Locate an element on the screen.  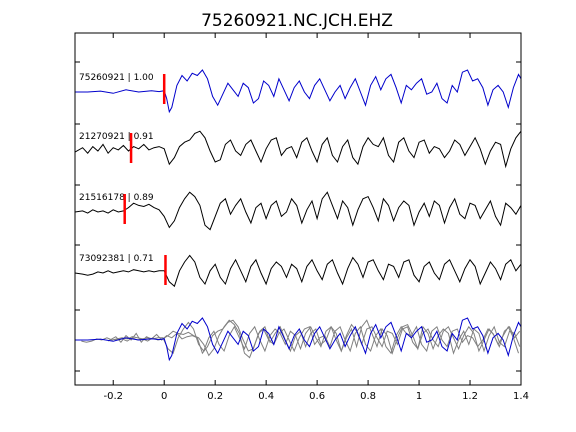
x-tick-label: 1 is located at coordinates (419, 396).